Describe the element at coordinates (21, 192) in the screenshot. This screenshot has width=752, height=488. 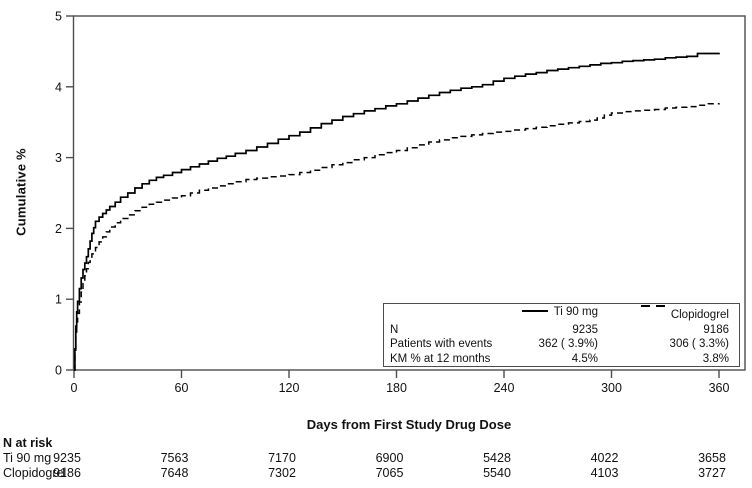
I see `y-axis-title: Cumulative %` at that location.